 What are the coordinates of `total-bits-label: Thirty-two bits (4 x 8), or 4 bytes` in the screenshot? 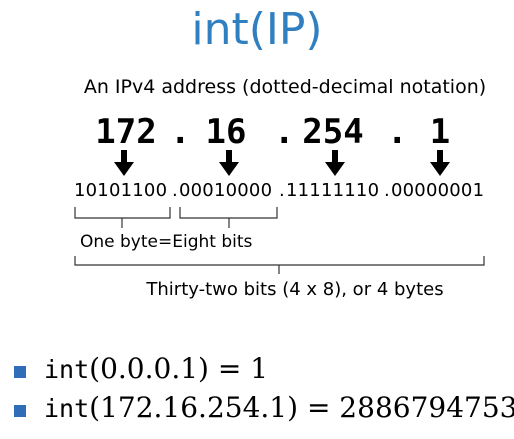 It's located at (295, 289).